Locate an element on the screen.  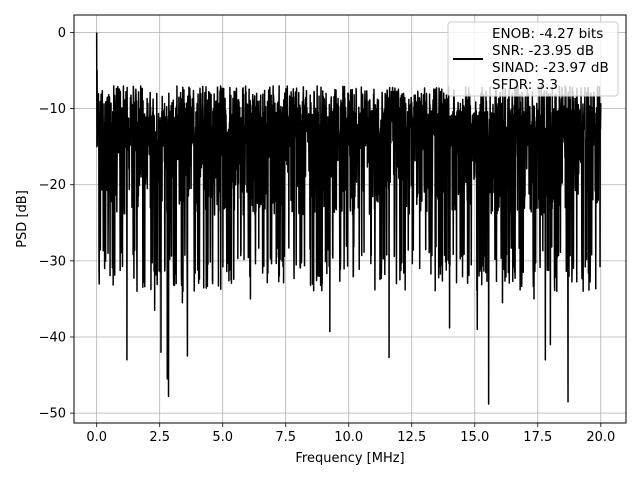
x-tick-label: 15.0 is located at coordinates (474, 437).